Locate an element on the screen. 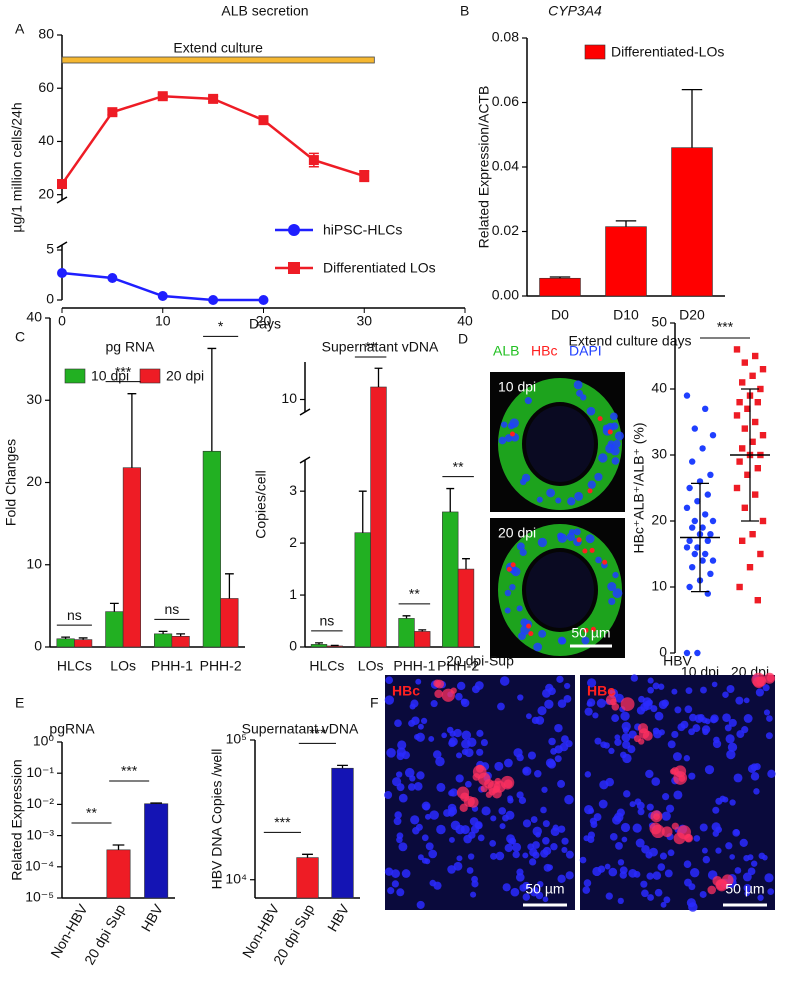 This screenshot has width=790, height=991. y-axis-label: Copies/cell is located at coordinates (261, 504).